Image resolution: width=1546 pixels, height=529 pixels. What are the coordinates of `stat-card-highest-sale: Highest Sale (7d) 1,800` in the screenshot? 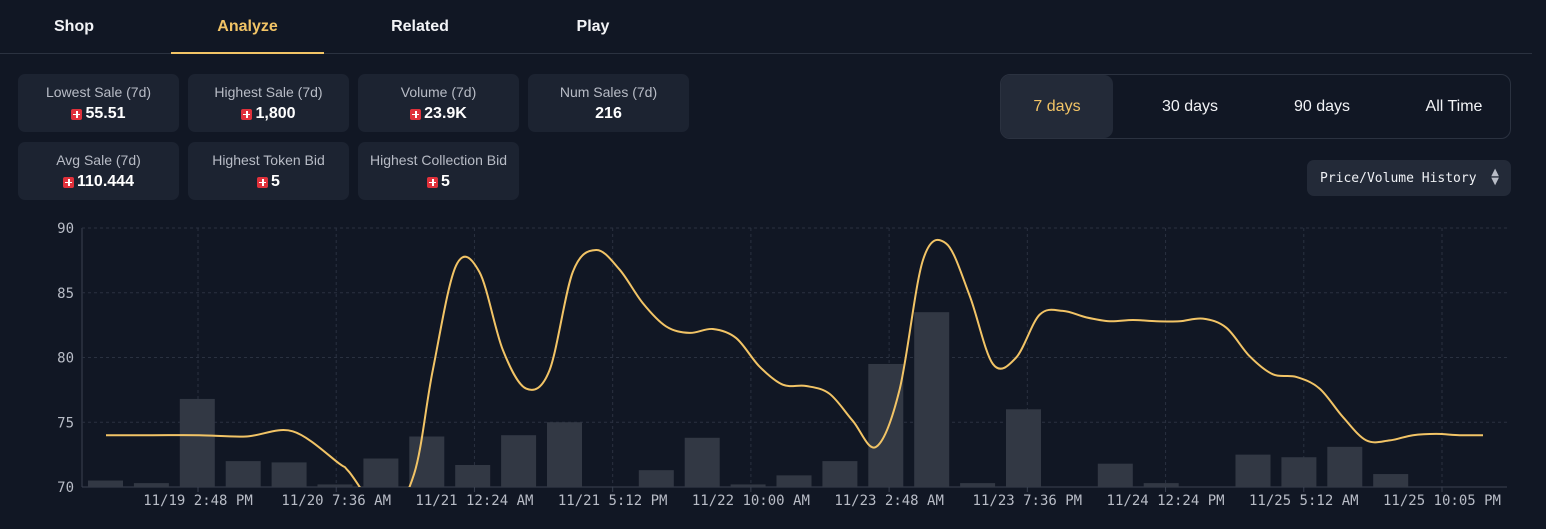 It's located at (268, 103).